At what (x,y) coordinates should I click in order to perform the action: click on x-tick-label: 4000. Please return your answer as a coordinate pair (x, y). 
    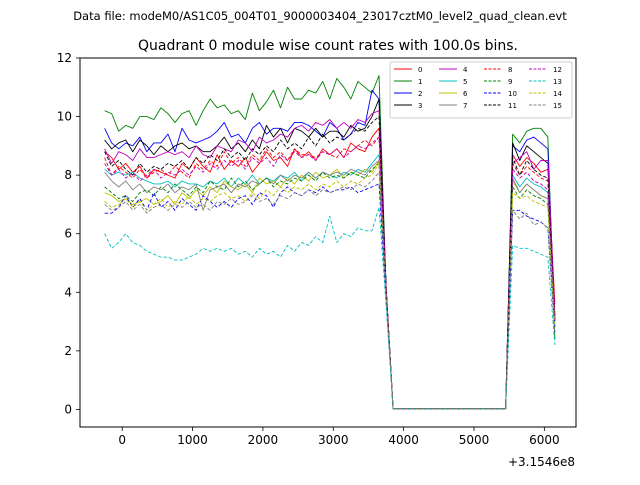
    Looking at the image, I should click on (403, 440).